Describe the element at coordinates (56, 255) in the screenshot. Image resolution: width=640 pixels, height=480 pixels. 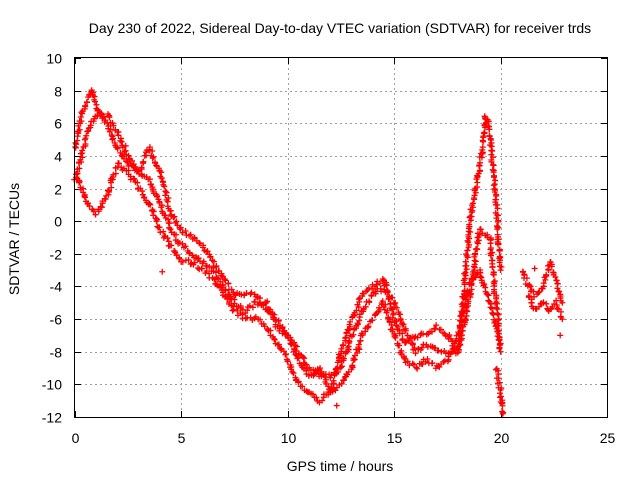
I see `y-tick-label: -2` at that location.